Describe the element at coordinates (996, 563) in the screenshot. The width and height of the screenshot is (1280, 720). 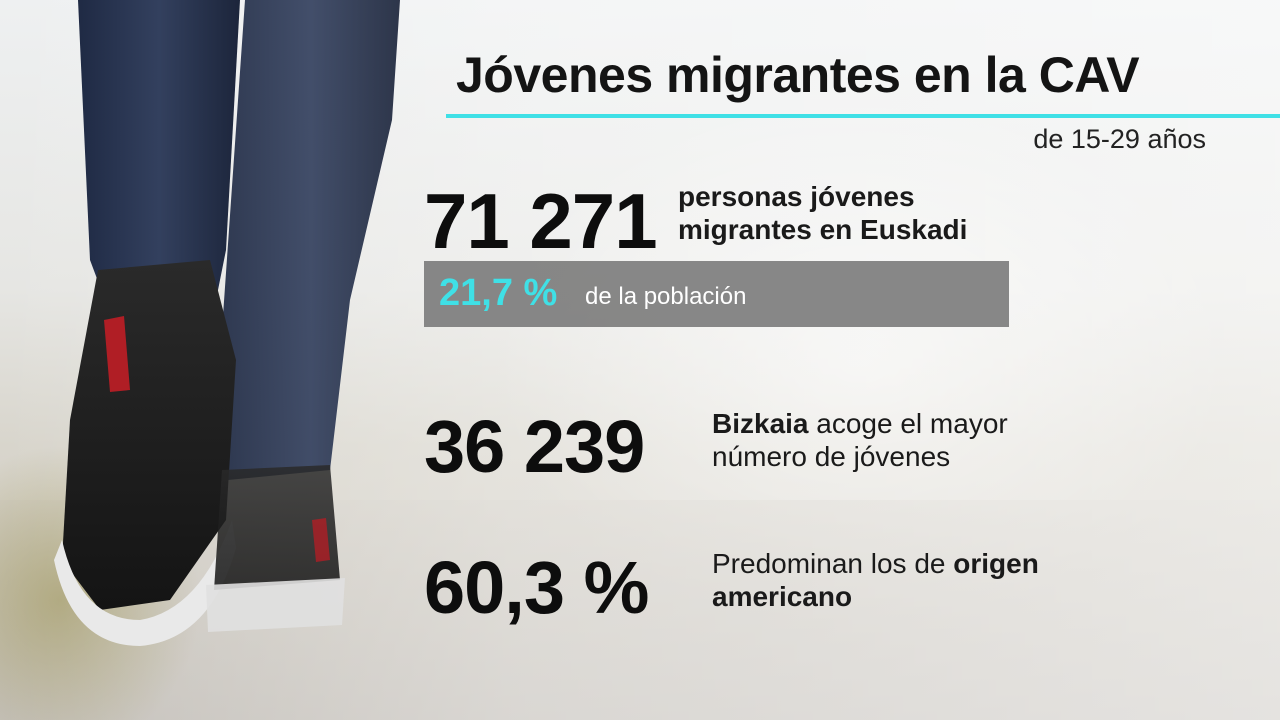
I see `desc-bold: origen` at that location.